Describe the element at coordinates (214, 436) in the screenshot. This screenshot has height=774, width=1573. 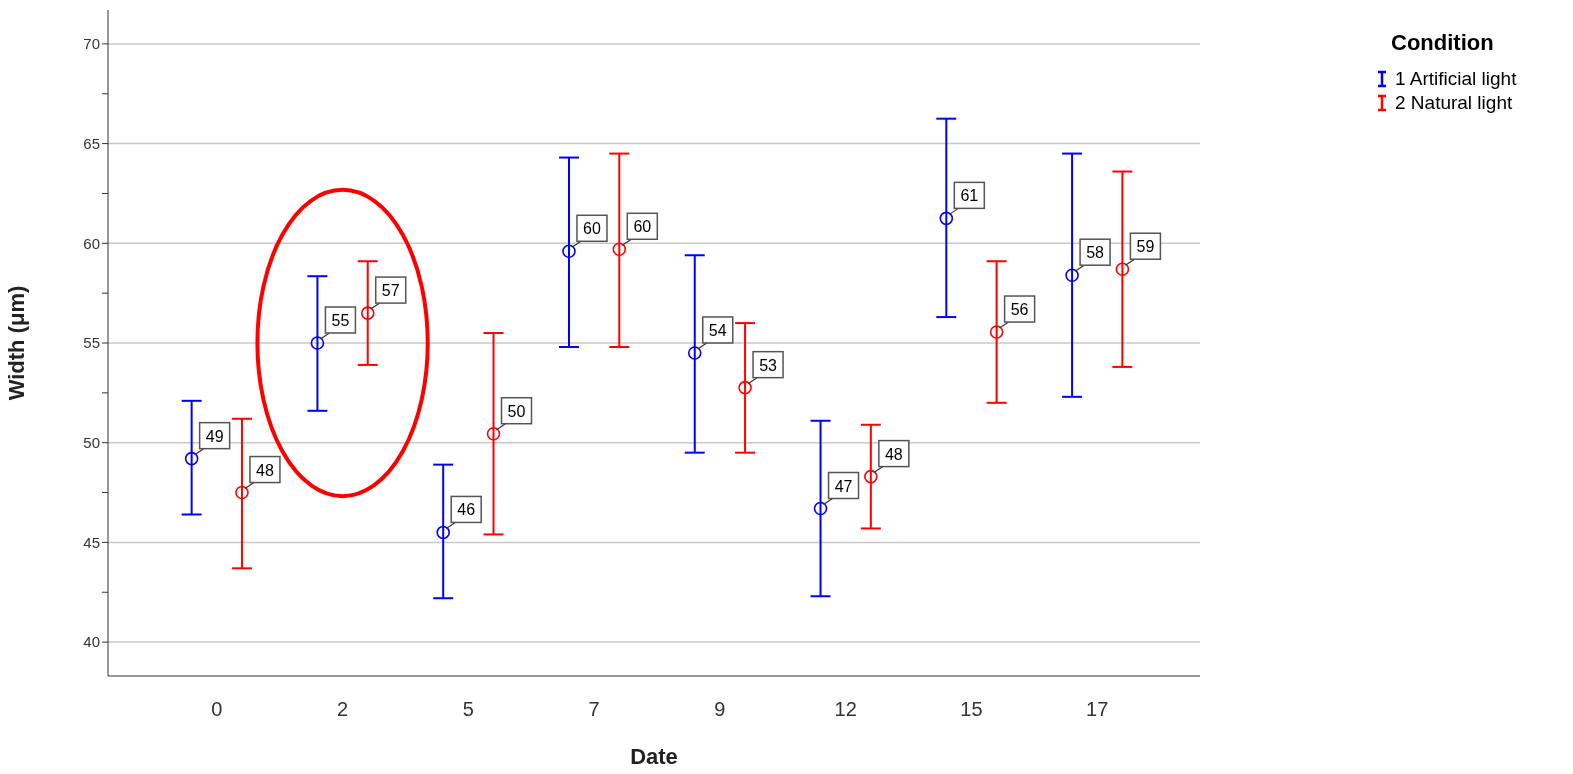
I see `data-label: 49` at that location.